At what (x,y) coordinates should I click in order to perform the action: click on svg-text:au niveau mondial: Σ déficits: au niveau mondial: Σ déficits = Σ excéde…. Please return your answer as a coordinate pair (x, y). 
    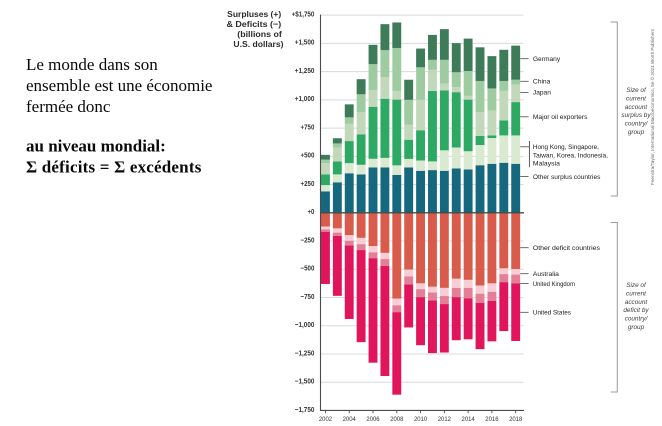
    Looking at the image, I should click on (114, 157).